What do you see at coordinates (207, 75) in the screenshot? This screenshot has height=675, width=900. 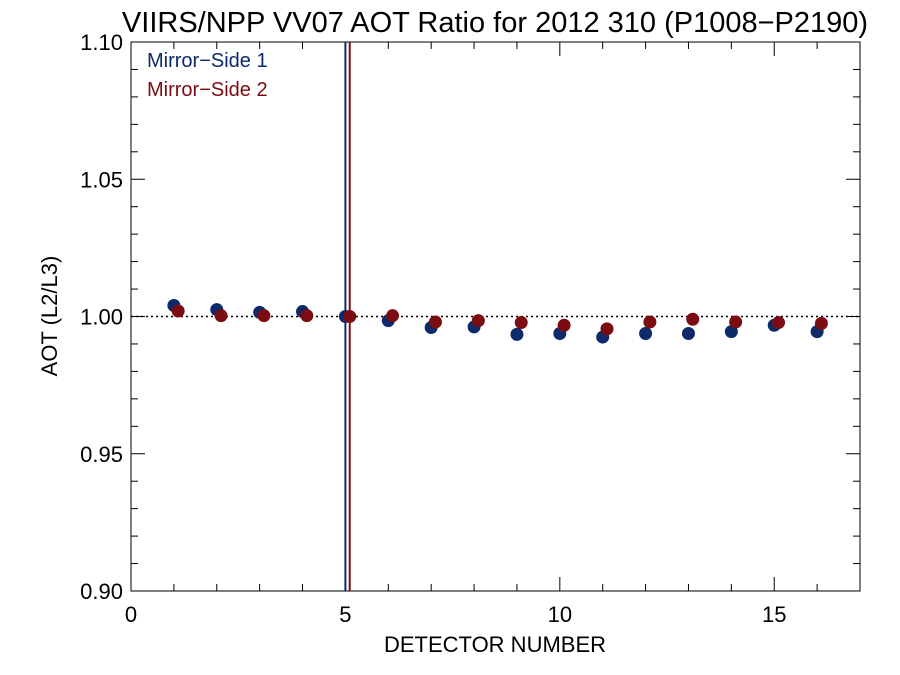 I see `legend: Mirror−Side 1 Mirror−Side 2` at bounding box center [207, 75].